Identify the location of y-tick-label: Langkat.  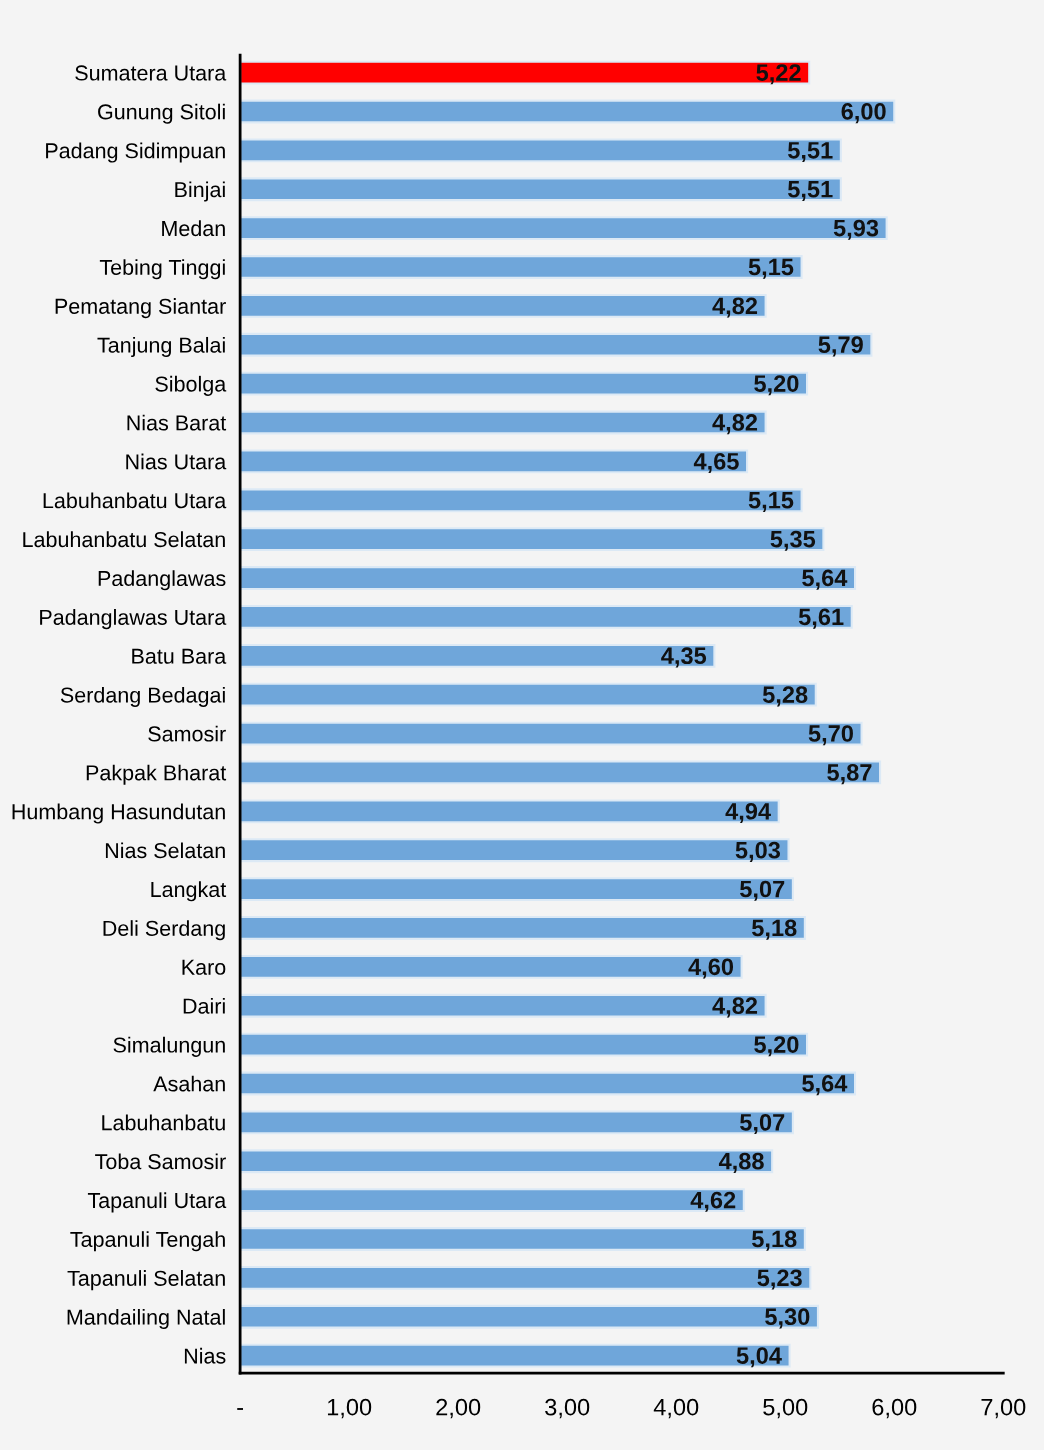
(189, 891).